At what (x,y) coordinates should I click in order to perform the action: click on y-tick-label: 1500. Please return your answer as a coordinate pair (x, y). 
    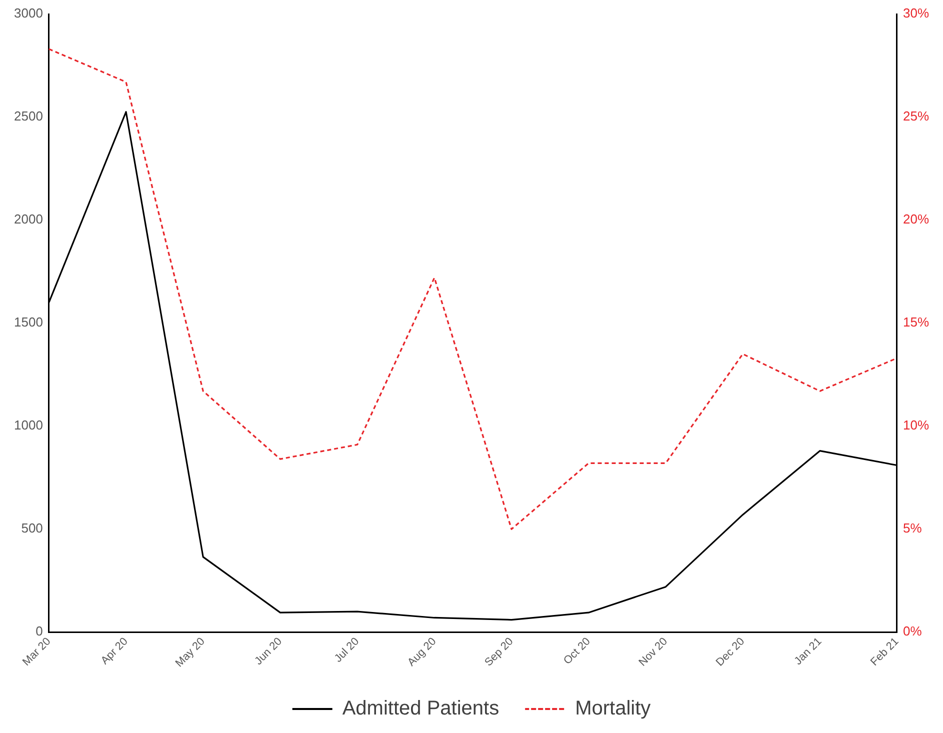
    Looking at the image, I should click on (28, 322).